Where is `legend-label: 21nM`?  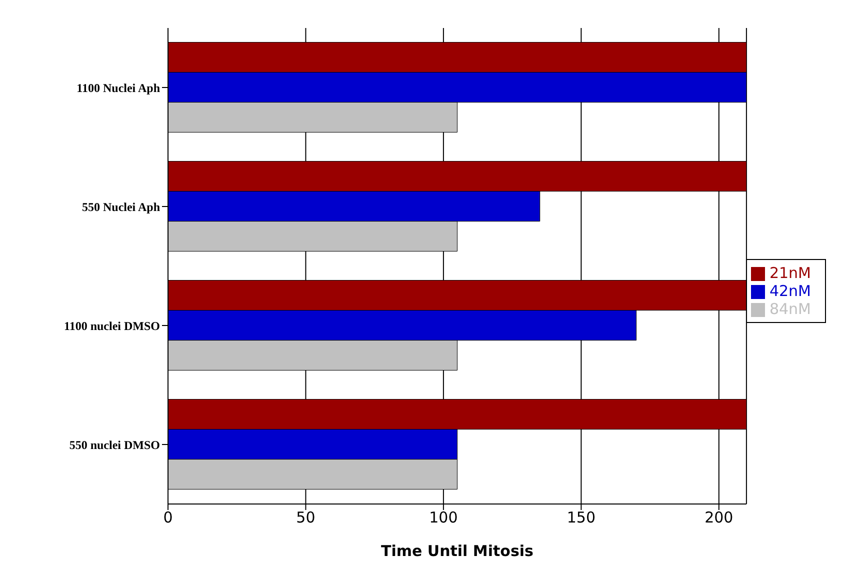
legend-label: 21nM is located at coordinates (790, 273).